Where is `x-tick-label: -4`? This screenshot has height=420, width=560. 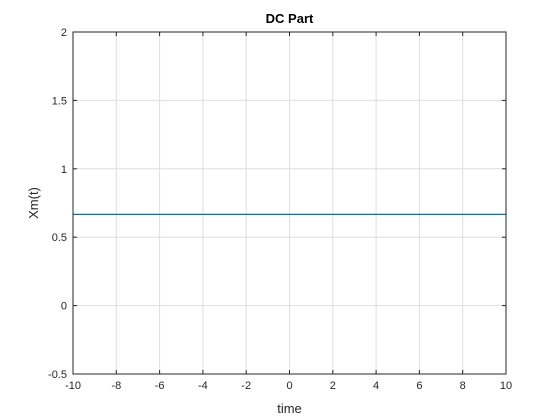
x-tick-label: -4 is located at coordinates (203, 386).